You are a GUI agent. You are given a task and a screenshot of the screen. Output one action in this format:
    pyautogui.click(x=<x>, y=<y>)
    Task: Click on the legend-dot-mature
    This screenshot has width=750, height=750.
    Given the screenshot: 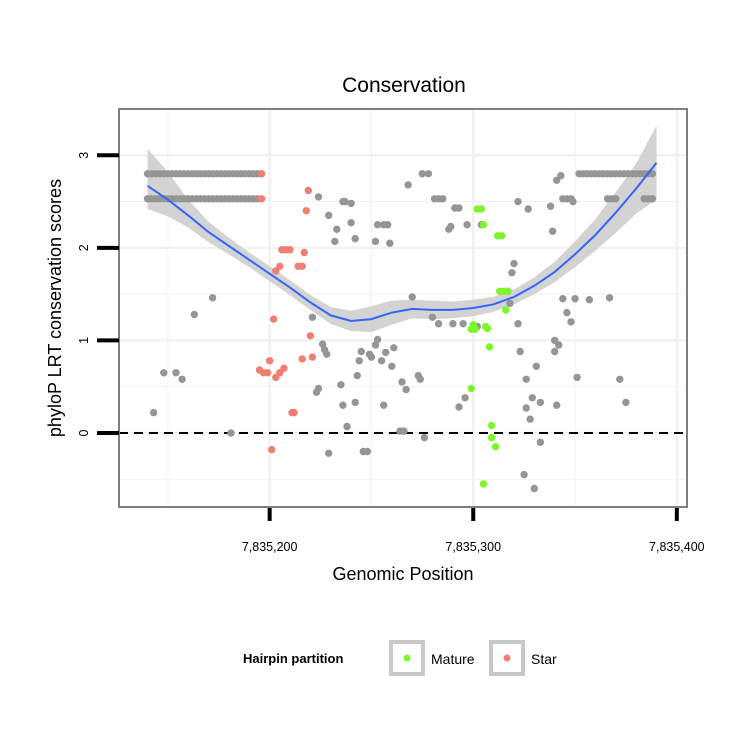 What is the action you would take?
    pyautogui.click(x=407, y=658)
    